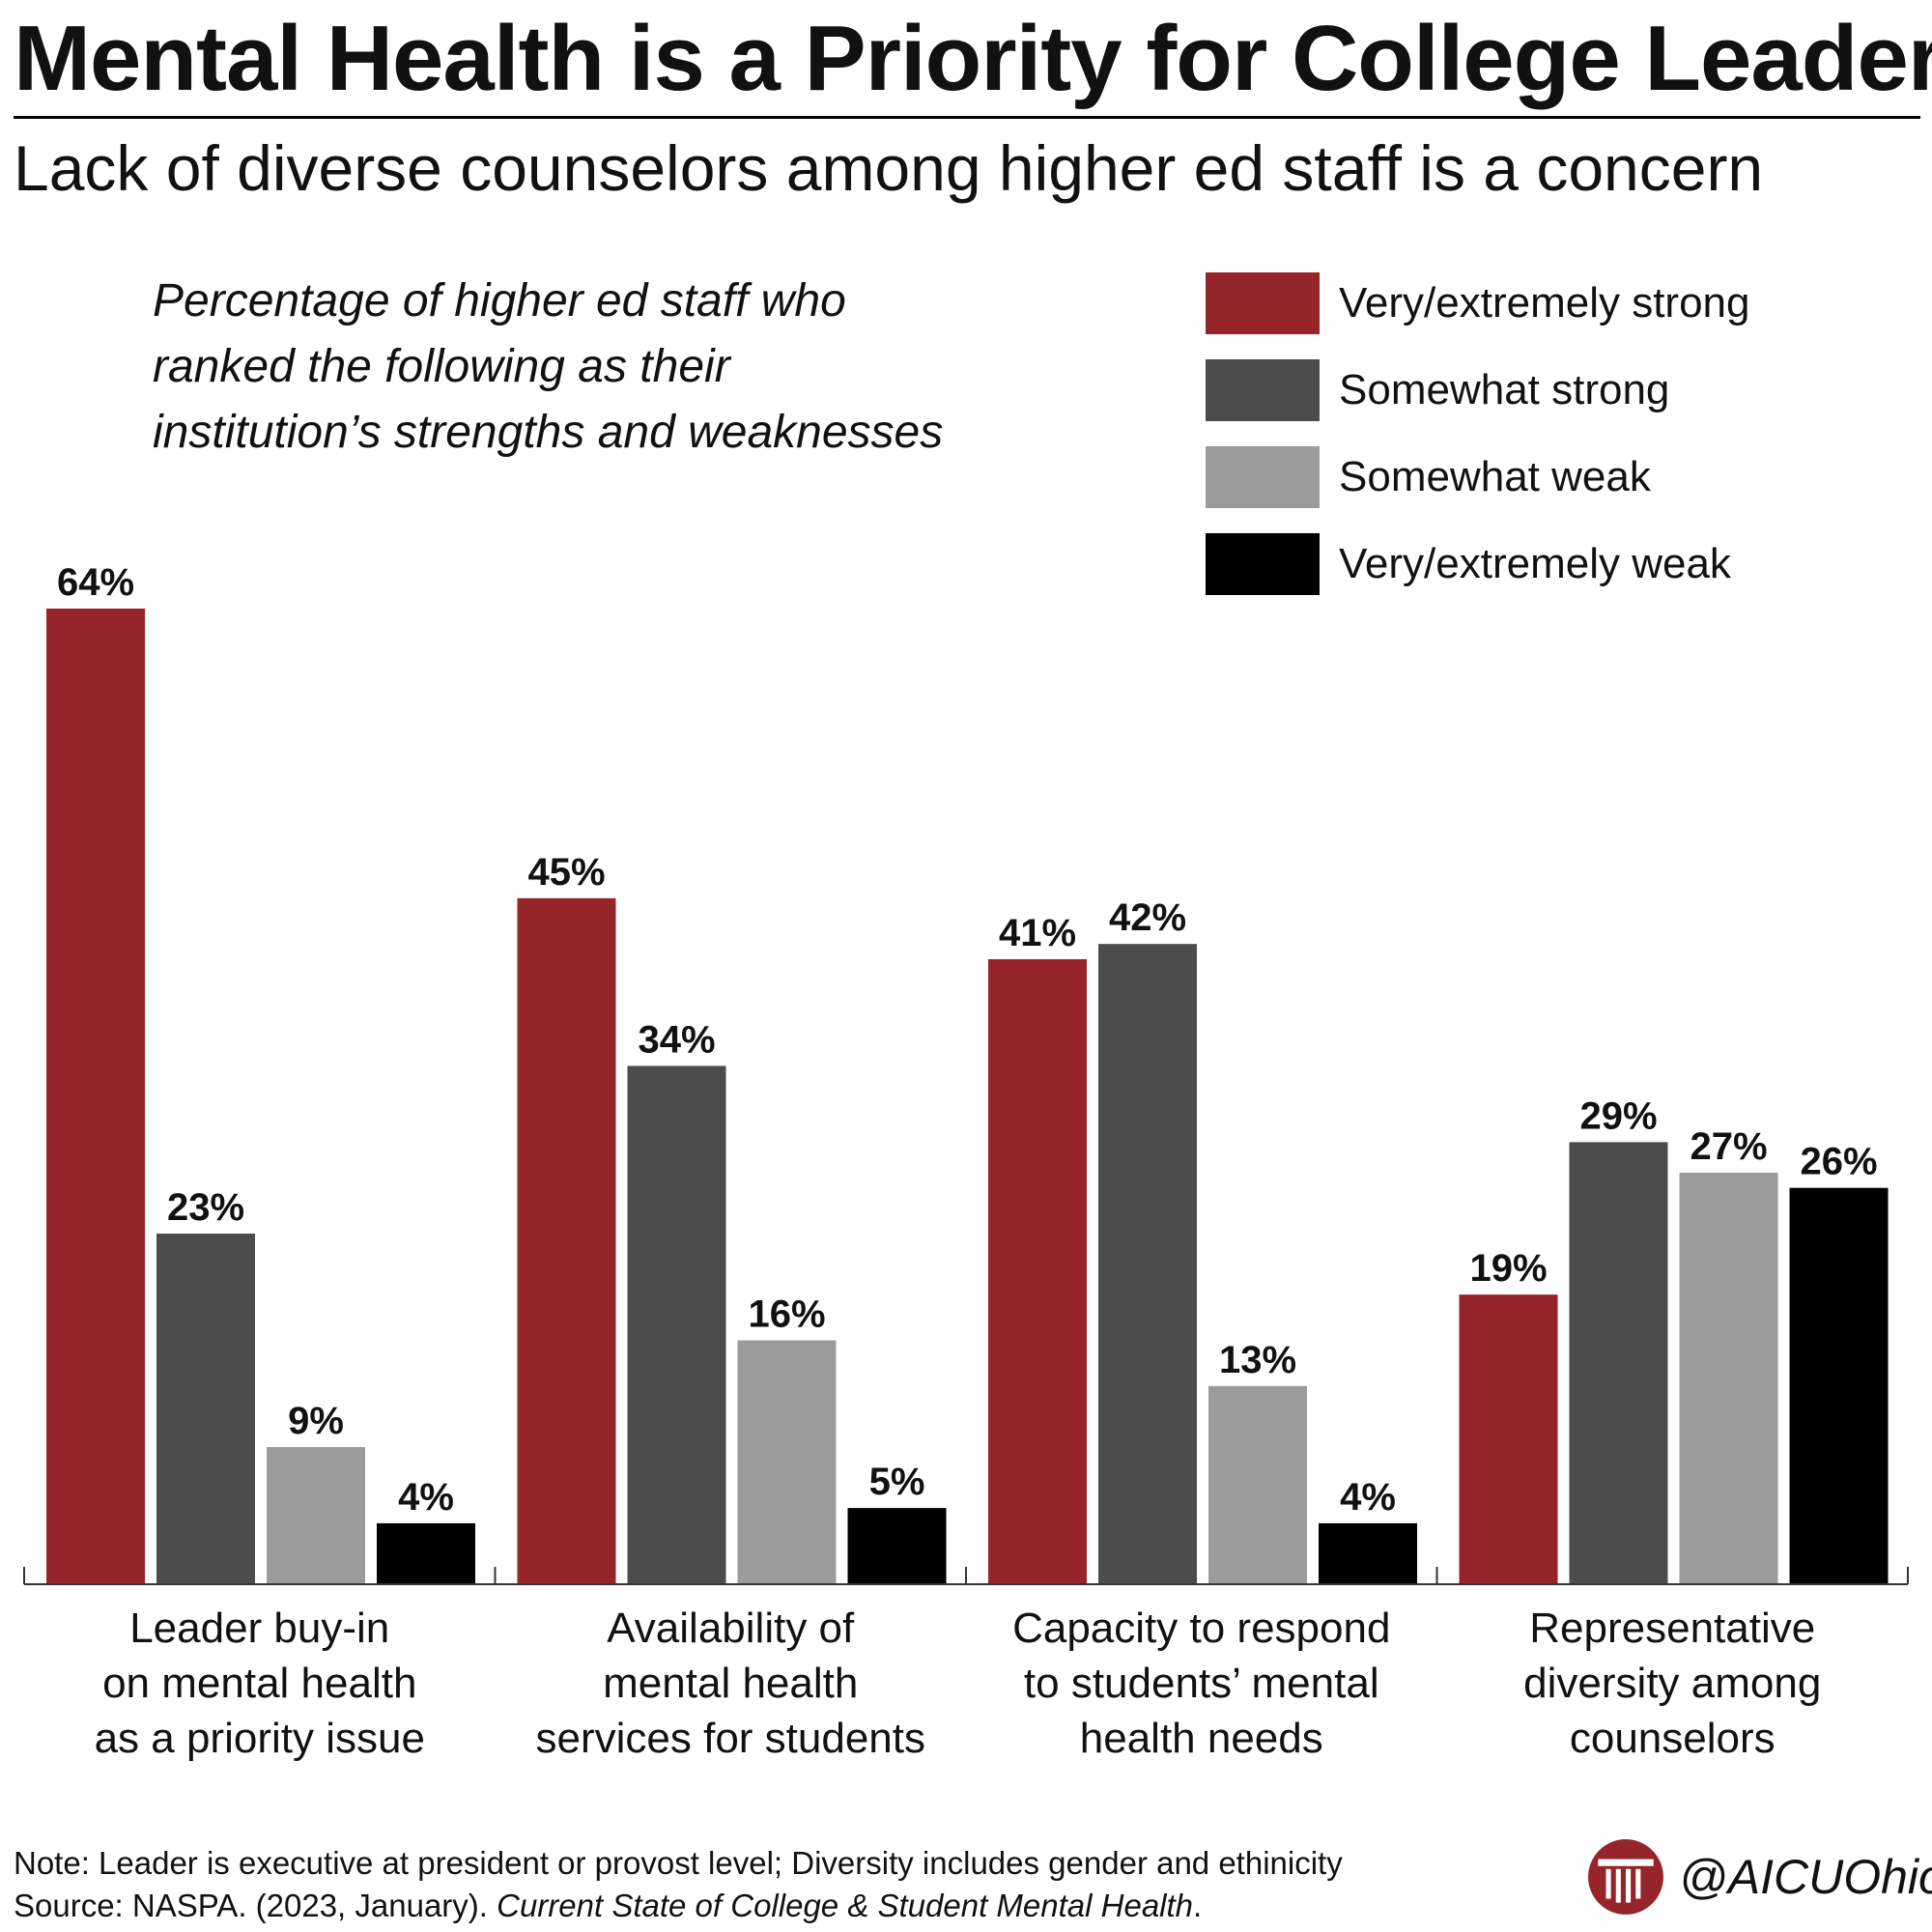 The width and height of the screenshot is (1932, 1932). I want to click on category-label-4-line-2: diversity among, so click(1672, 1683).